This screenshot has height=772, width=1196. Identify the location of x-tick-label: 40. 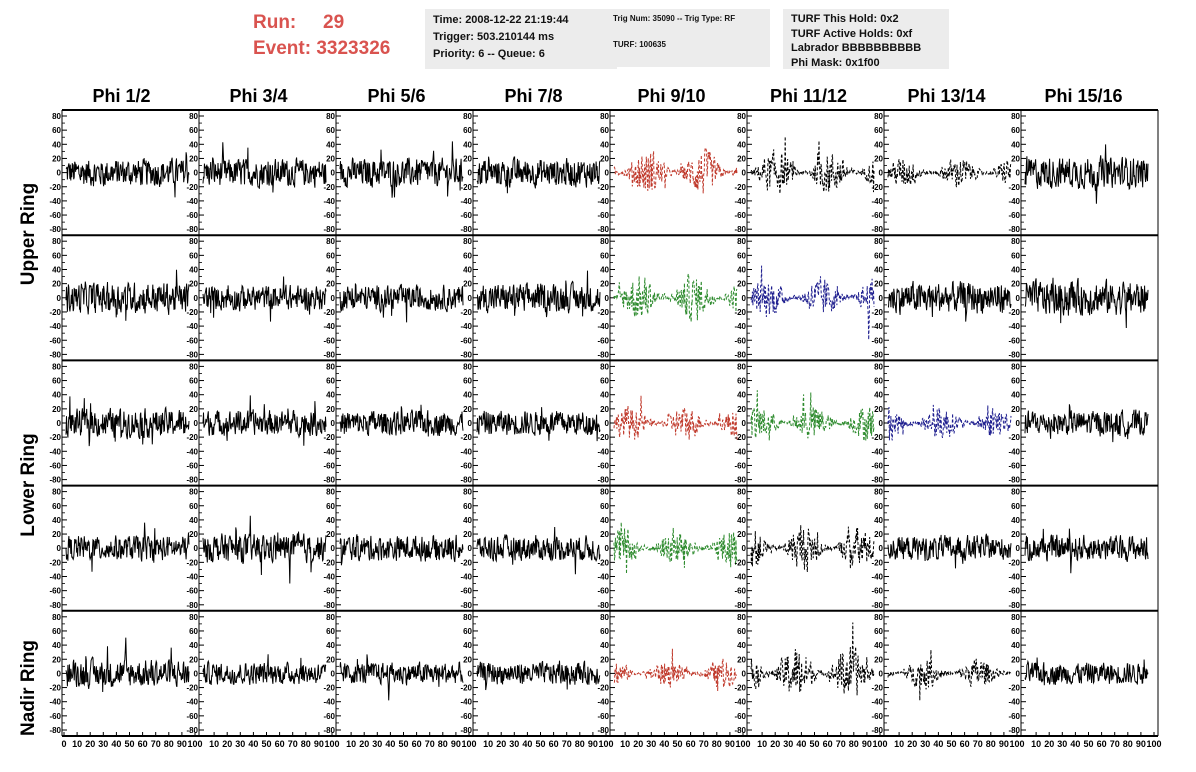
(664, 744).